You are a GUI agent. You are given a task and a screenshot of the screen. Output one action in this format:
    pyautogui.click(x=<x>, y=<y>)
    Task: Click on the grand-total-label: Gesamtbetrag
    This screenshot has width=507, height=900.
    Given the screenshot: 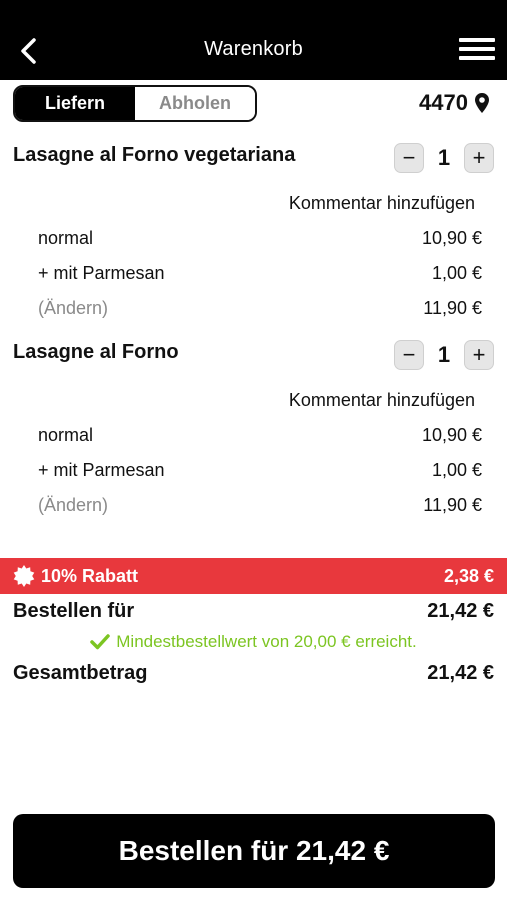 What is the action you would take?
    pyautogui.click(x=80, y=673)
    